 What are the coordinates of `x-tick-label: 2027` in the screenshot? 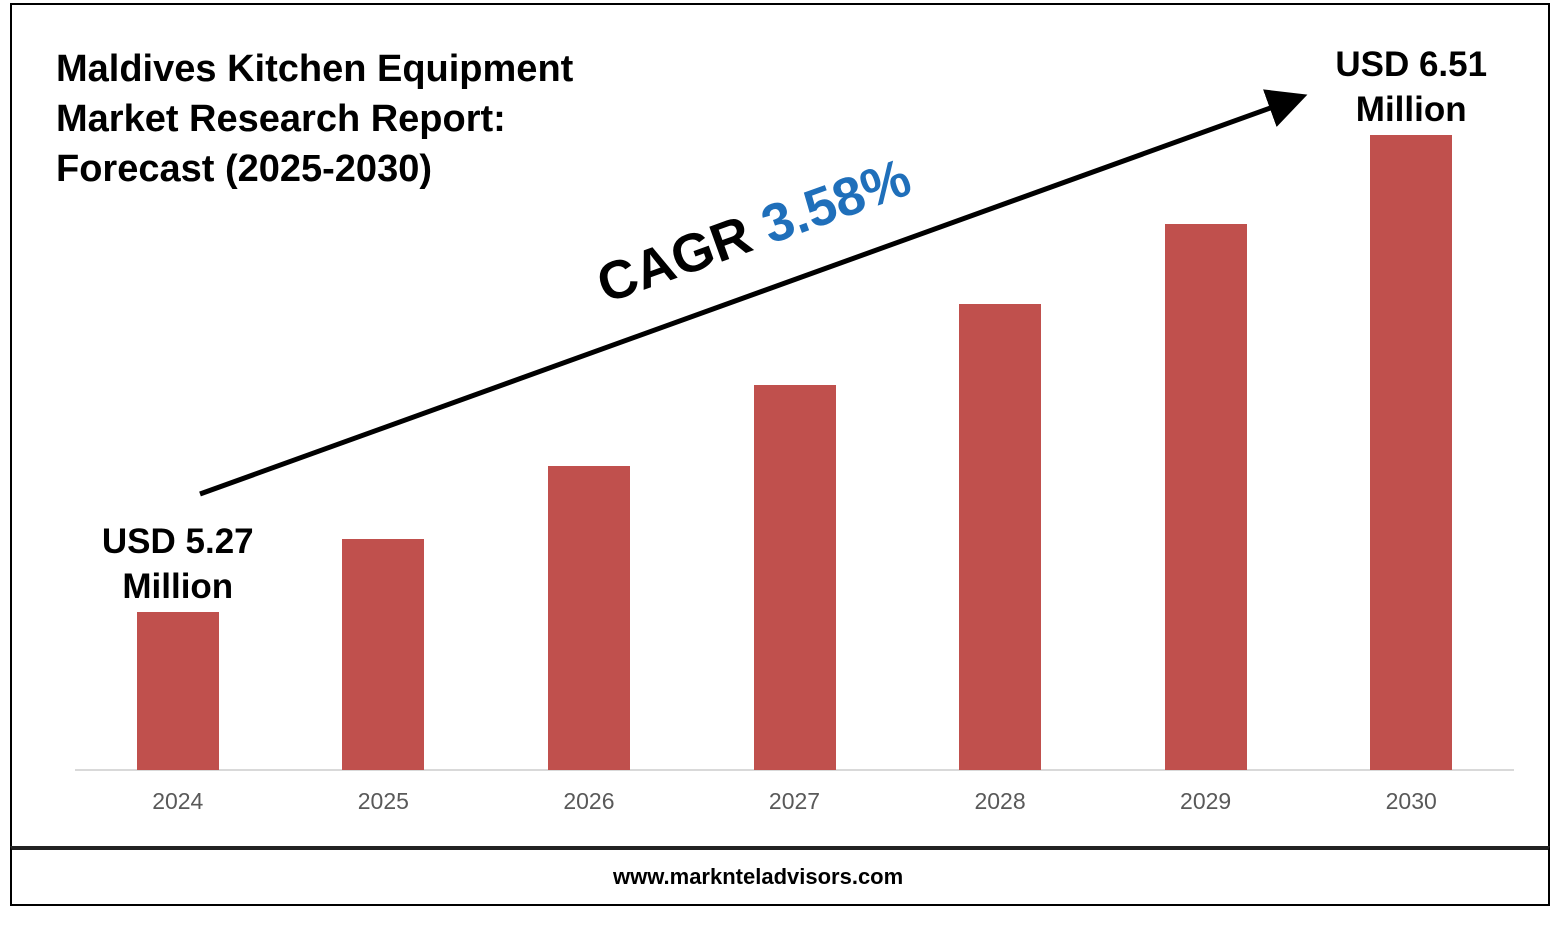 It's located at (794, 801).